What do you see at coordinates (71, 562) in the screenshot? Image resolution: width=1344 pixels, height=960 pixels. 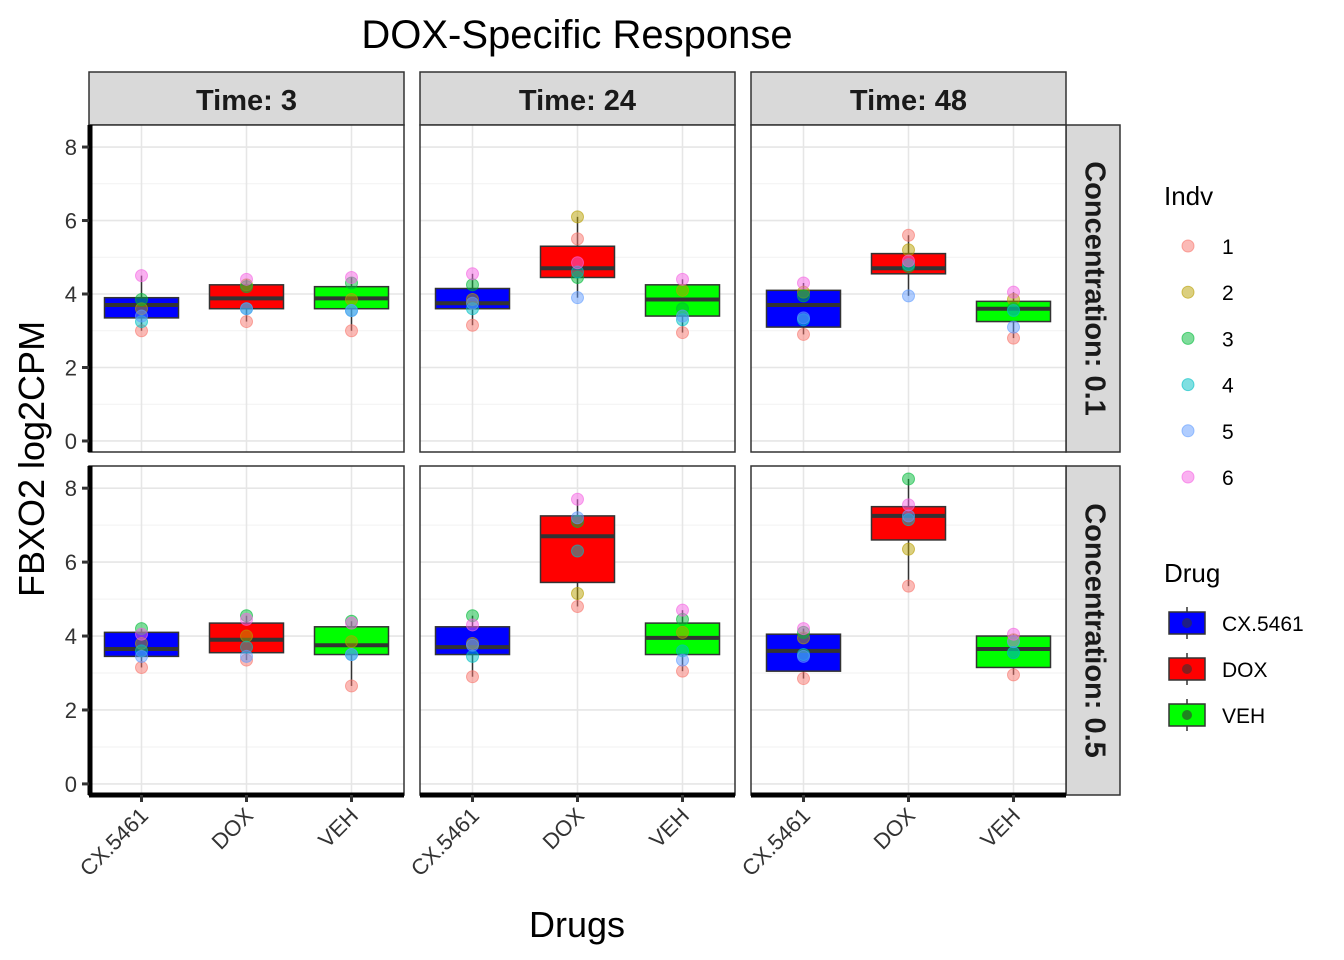 I see `y-tick-label: 6` at bounding box center [71, 562].